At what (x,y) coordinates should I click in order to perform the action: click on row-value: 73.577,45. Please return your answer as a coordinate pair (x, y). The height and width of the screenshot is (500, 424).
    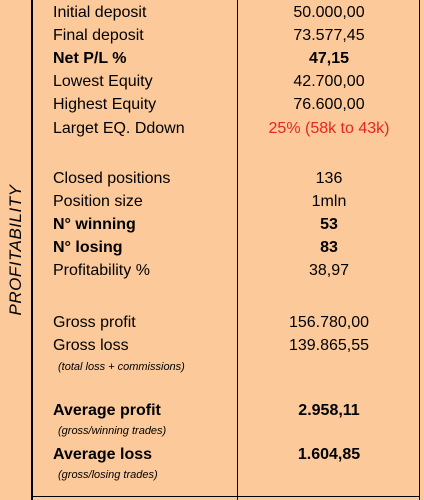
    Looking at the image, I should click on (329, 35).